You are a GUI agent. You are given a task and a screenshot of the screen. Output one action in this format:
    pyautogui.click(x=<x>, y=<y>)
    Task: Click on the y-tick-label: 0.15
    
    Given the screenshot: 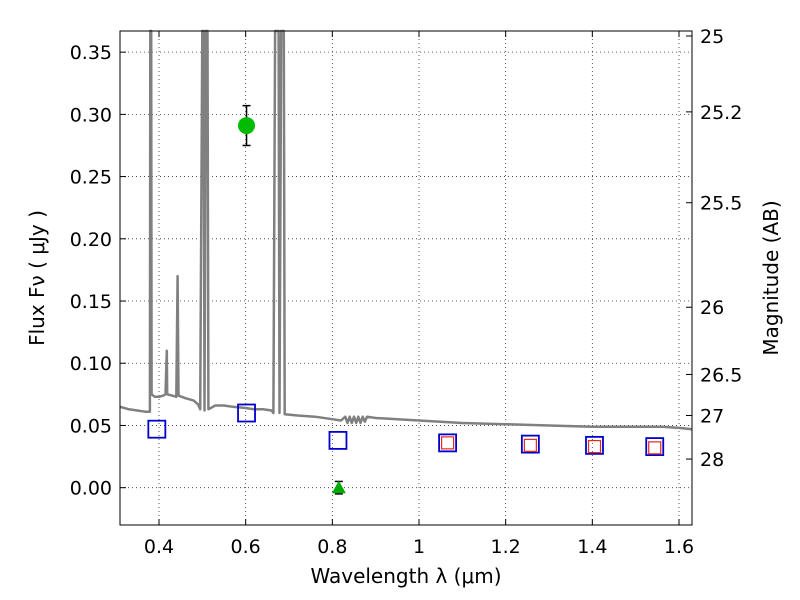 What is the action you would take?
    pyautogui.click(x=91, y=302)
    